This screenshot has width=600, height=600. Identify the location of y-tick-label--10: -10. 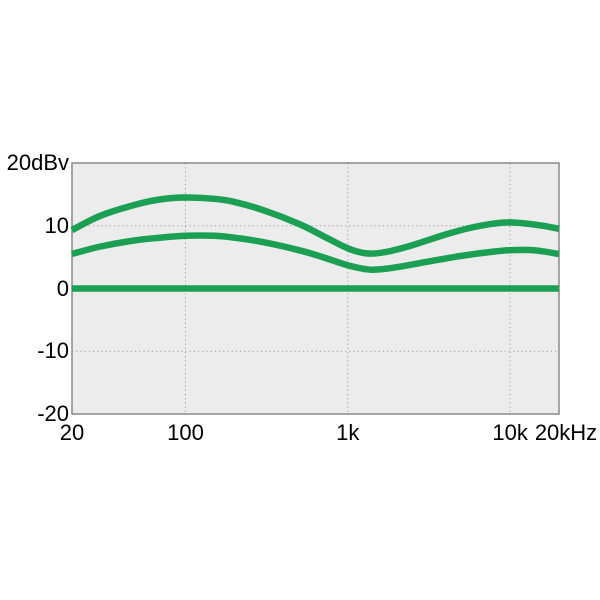
(53, 351).